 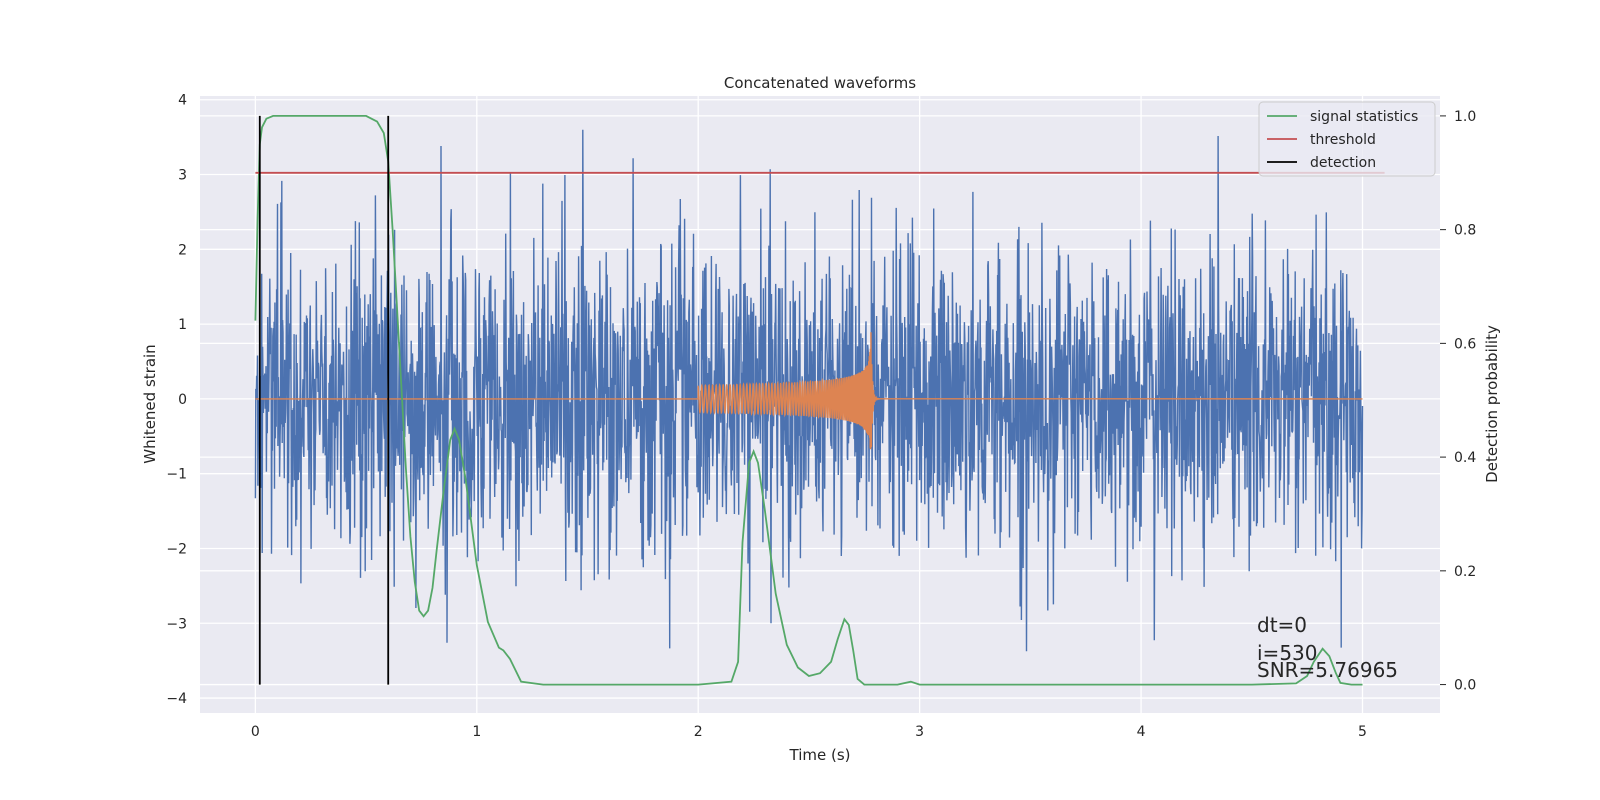 What do you see at coordinates (1282, 625) in the screenshot?
I see `annotation-dt: dt=0` at bounding box center [1282, 625].